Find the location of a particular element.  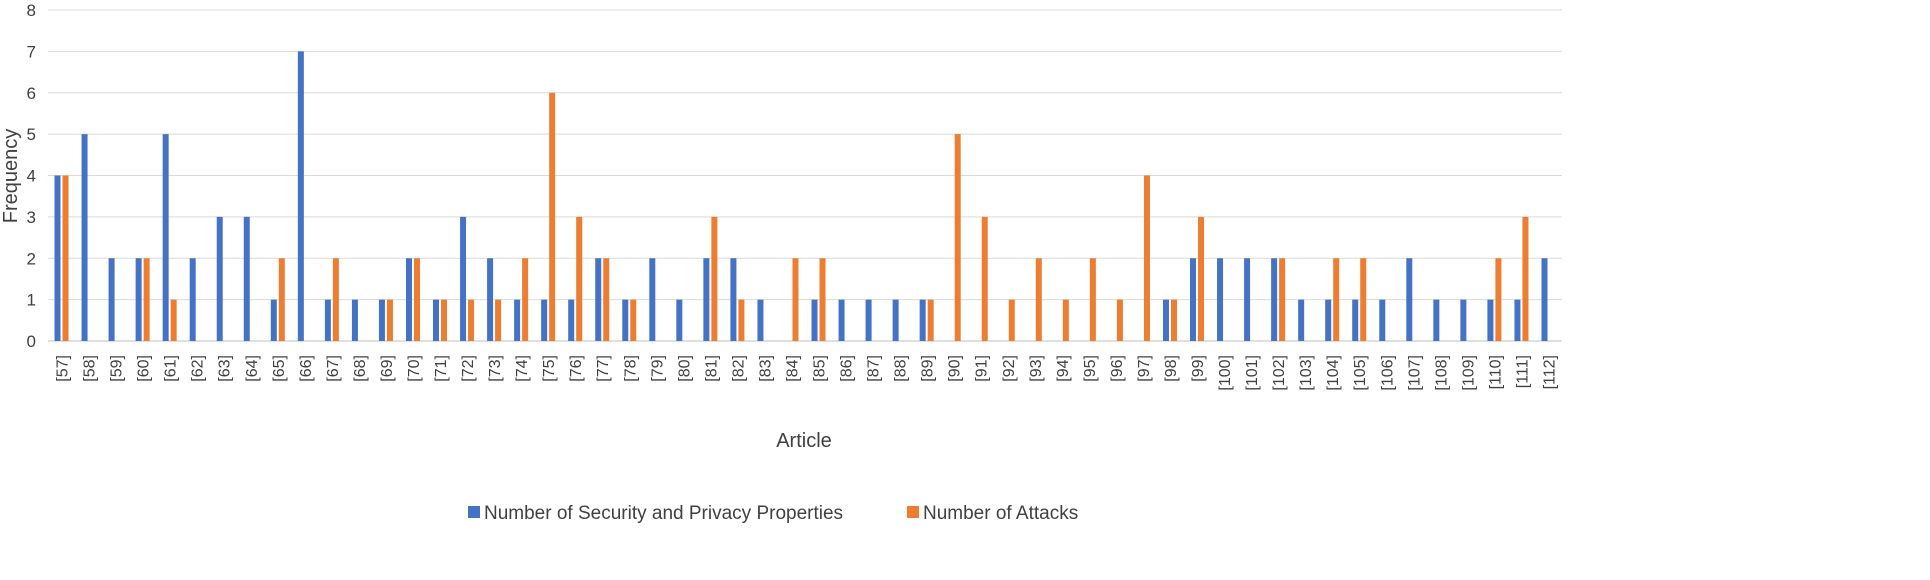

x-tick-label: [68] is located at coordinates (360, 368).